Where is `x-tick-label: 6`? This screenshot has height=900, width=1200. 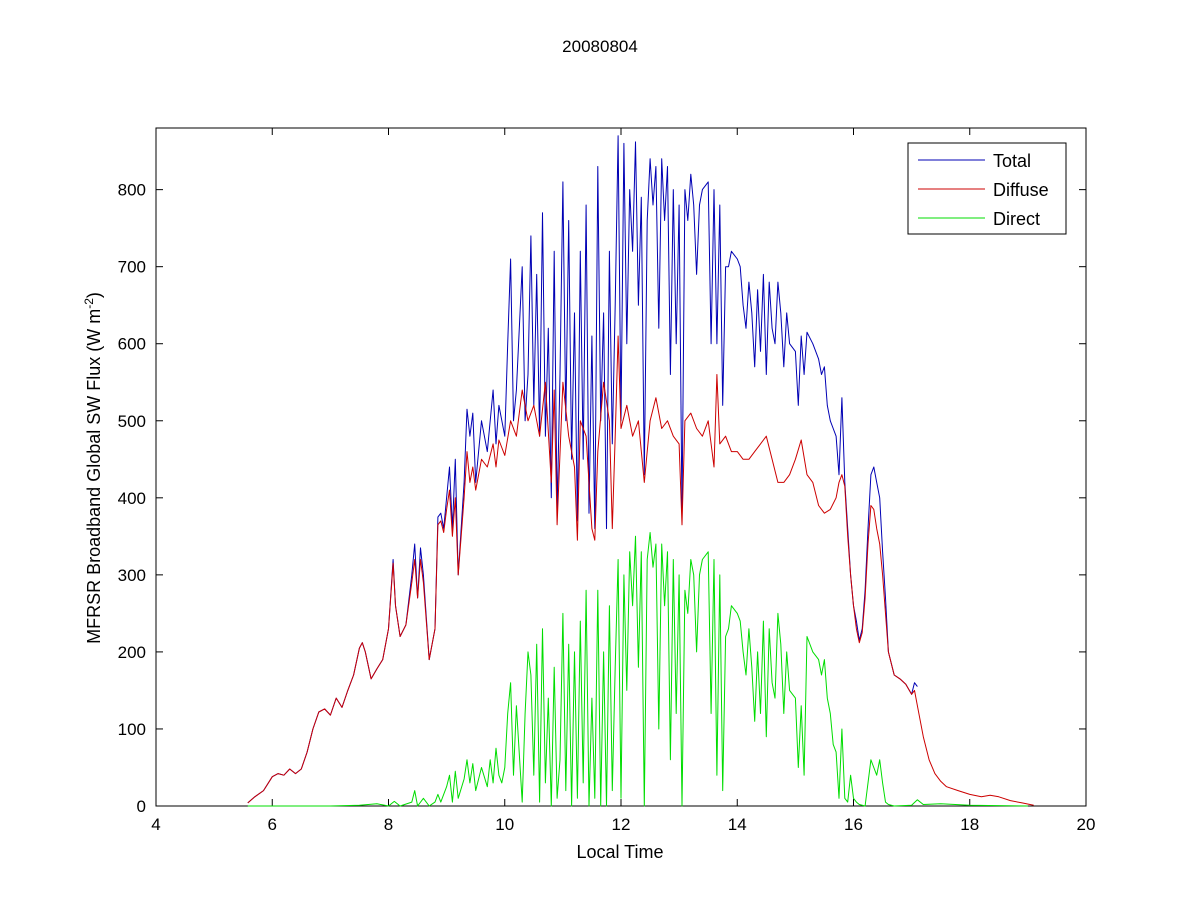 x-tick-label: 6 is located at coordinates (272, 824).